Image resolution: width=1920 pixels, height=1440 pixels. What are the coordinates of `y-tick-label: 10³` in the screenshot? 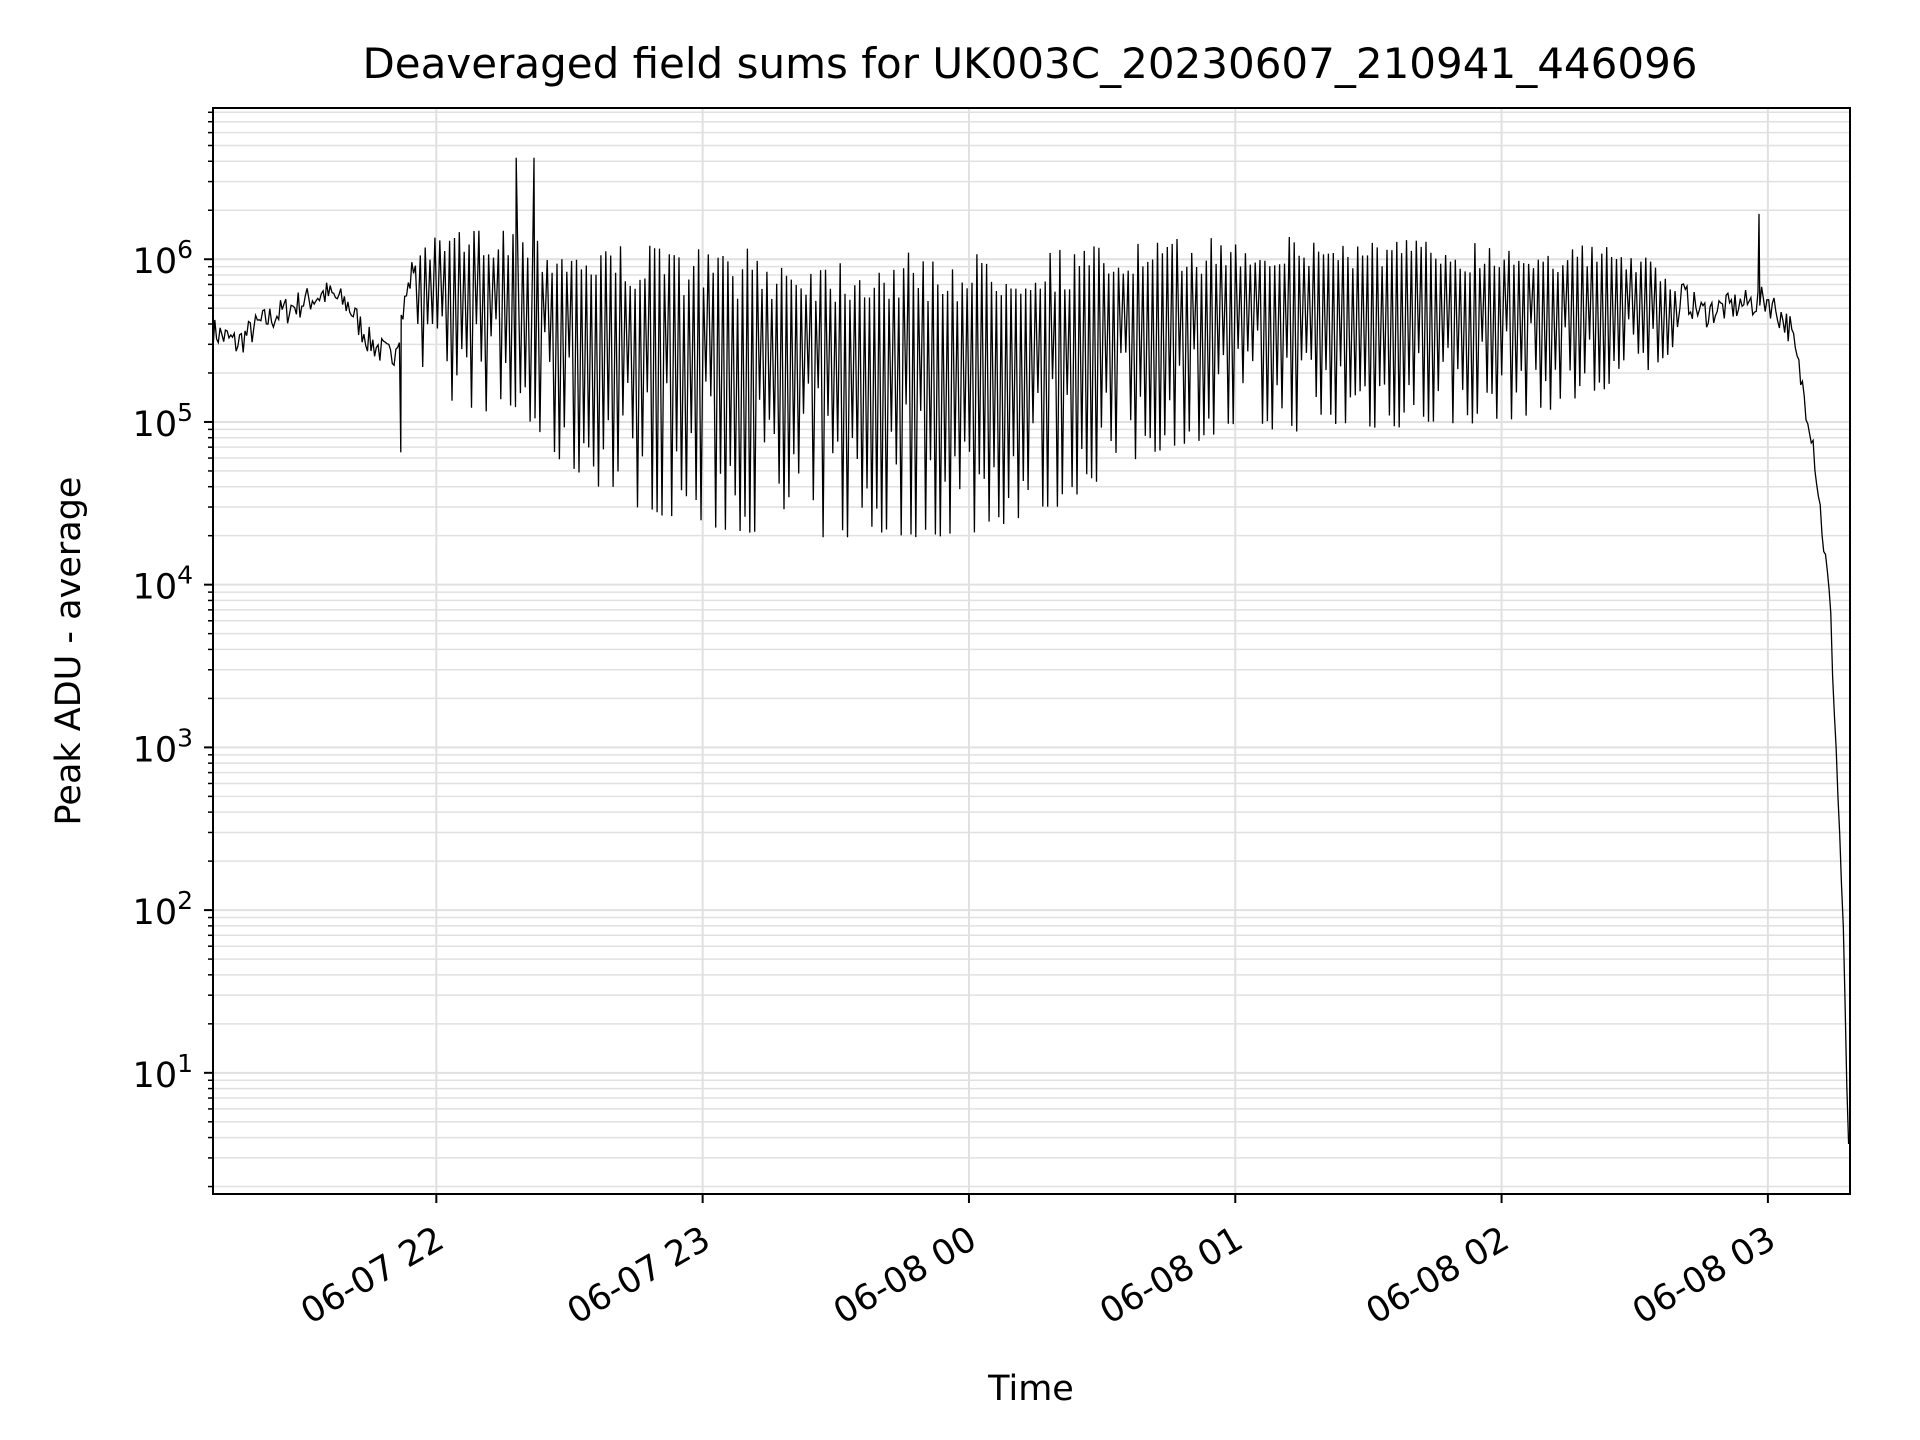 It's located at (163, 746).